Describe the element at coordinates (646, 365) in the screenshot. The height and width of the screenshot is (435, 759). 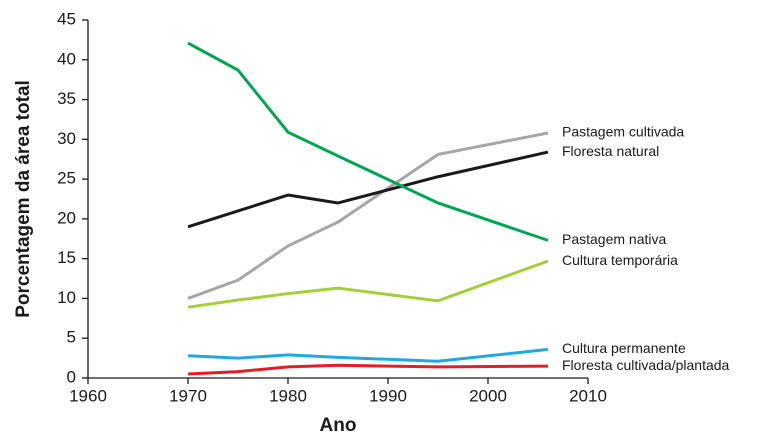
I see `series-label: Floresta cultivada/plantada` at that location.